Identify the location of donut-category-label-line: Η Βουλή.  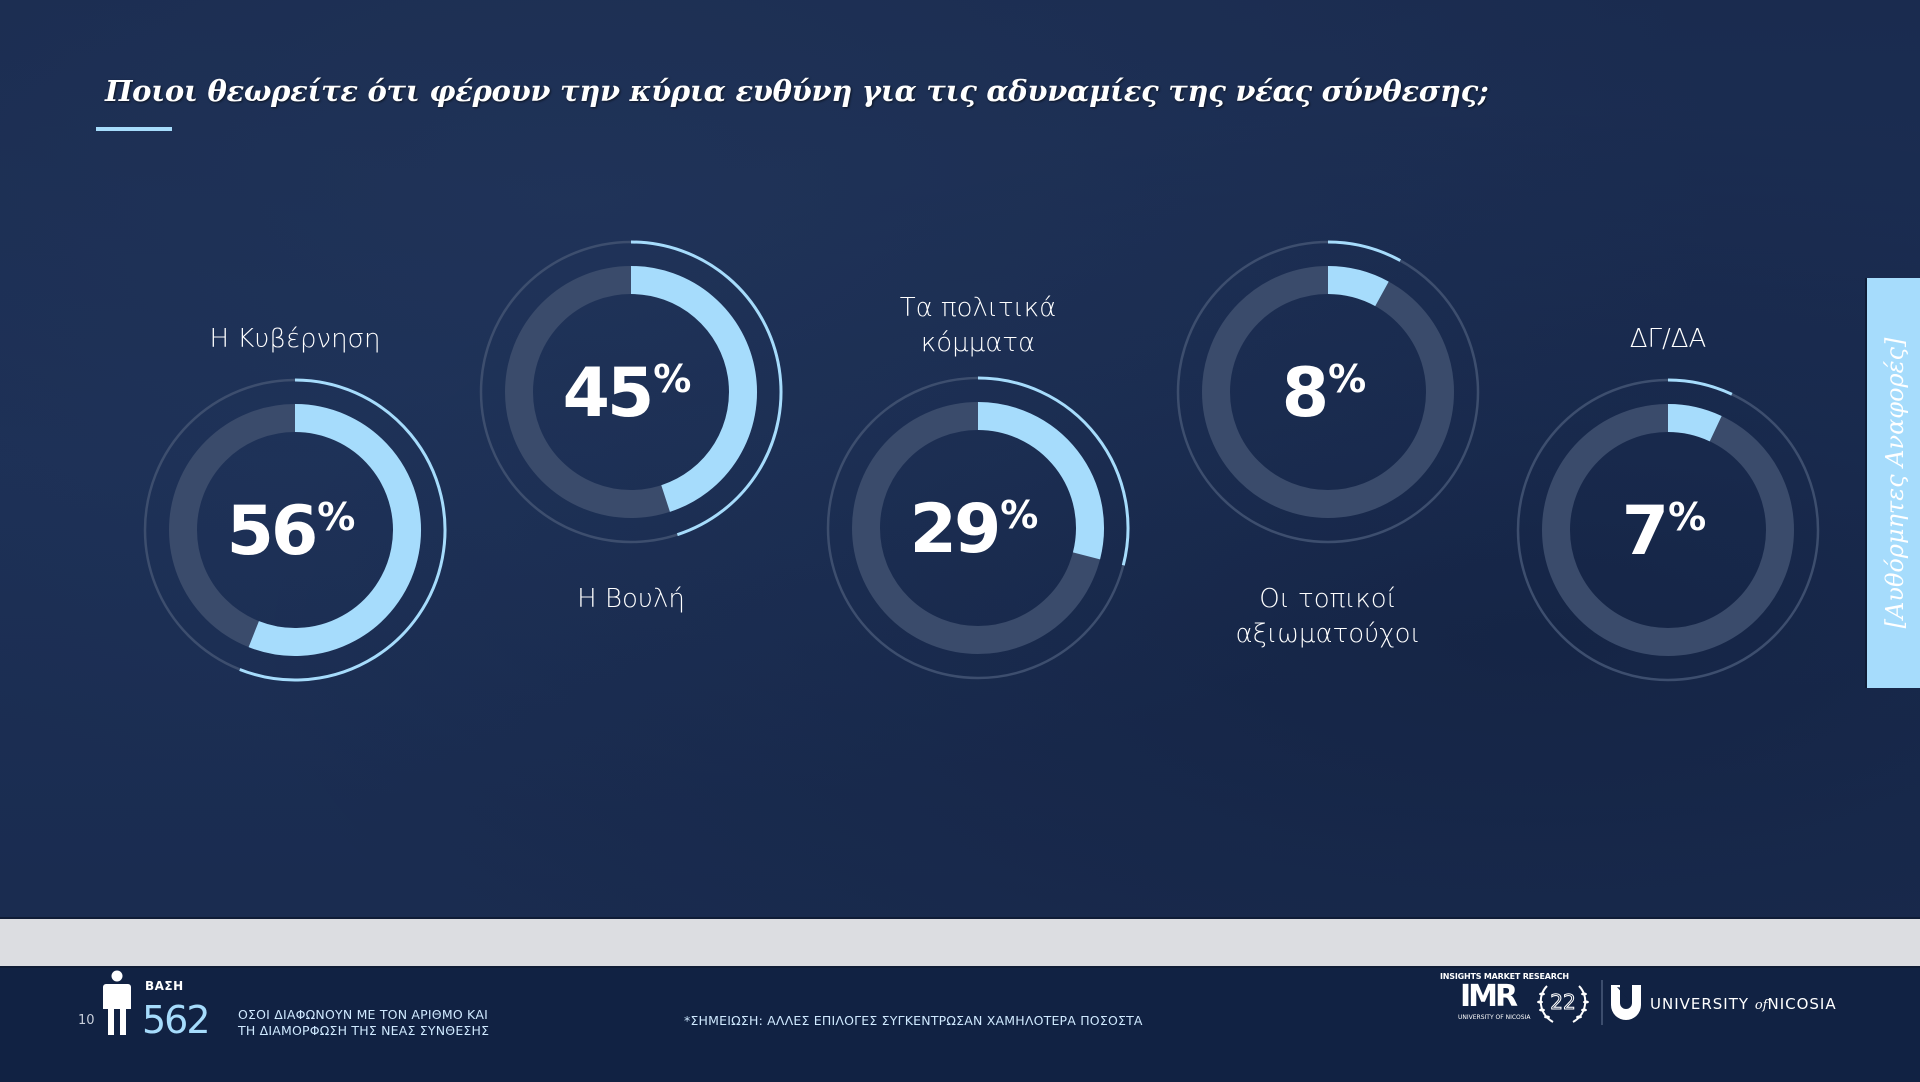
(631, 599).